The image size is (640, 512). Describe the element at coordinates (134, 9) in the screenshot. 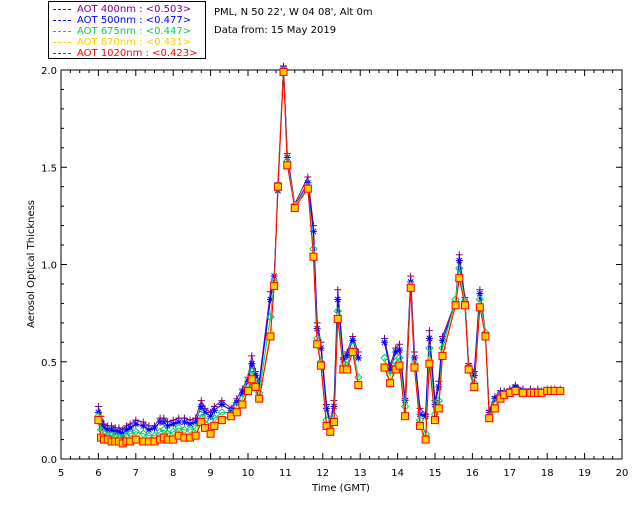

I see `legend-label: AOT 400nm : <0.503>` at that location.